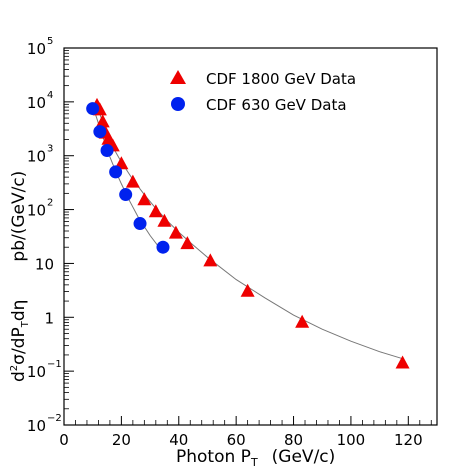 The height and width of the screenshot is (474, 474). I want to click on legend-triangle-icon, so click(178, 77).